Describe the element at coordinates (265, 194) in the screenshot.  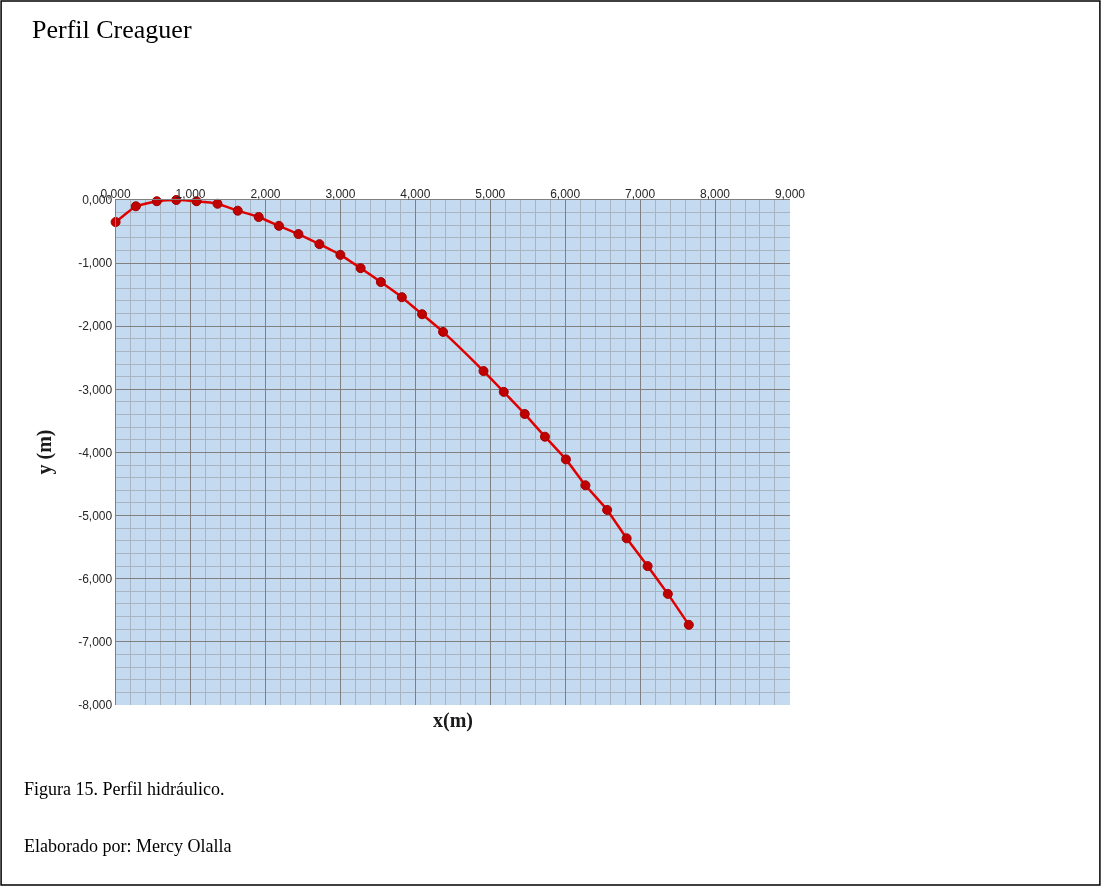
I see `x-tick-label: 2,000` at that location.